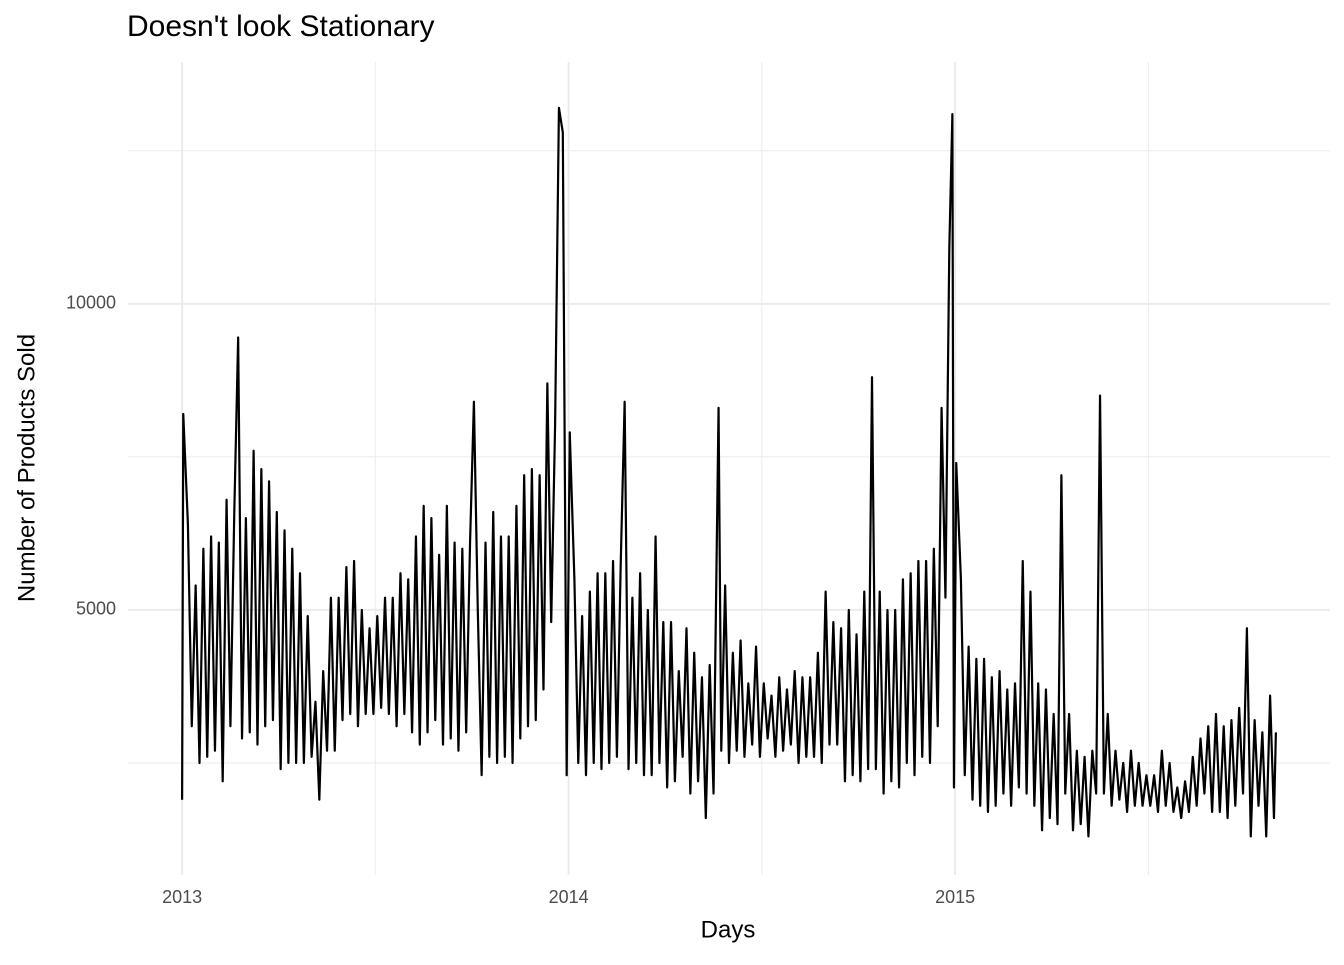  What do you see at coordinates (281, 26) in the screenshot?
I see `chart-title: Doesn't look Stationary` at bounding box center [281, 26].